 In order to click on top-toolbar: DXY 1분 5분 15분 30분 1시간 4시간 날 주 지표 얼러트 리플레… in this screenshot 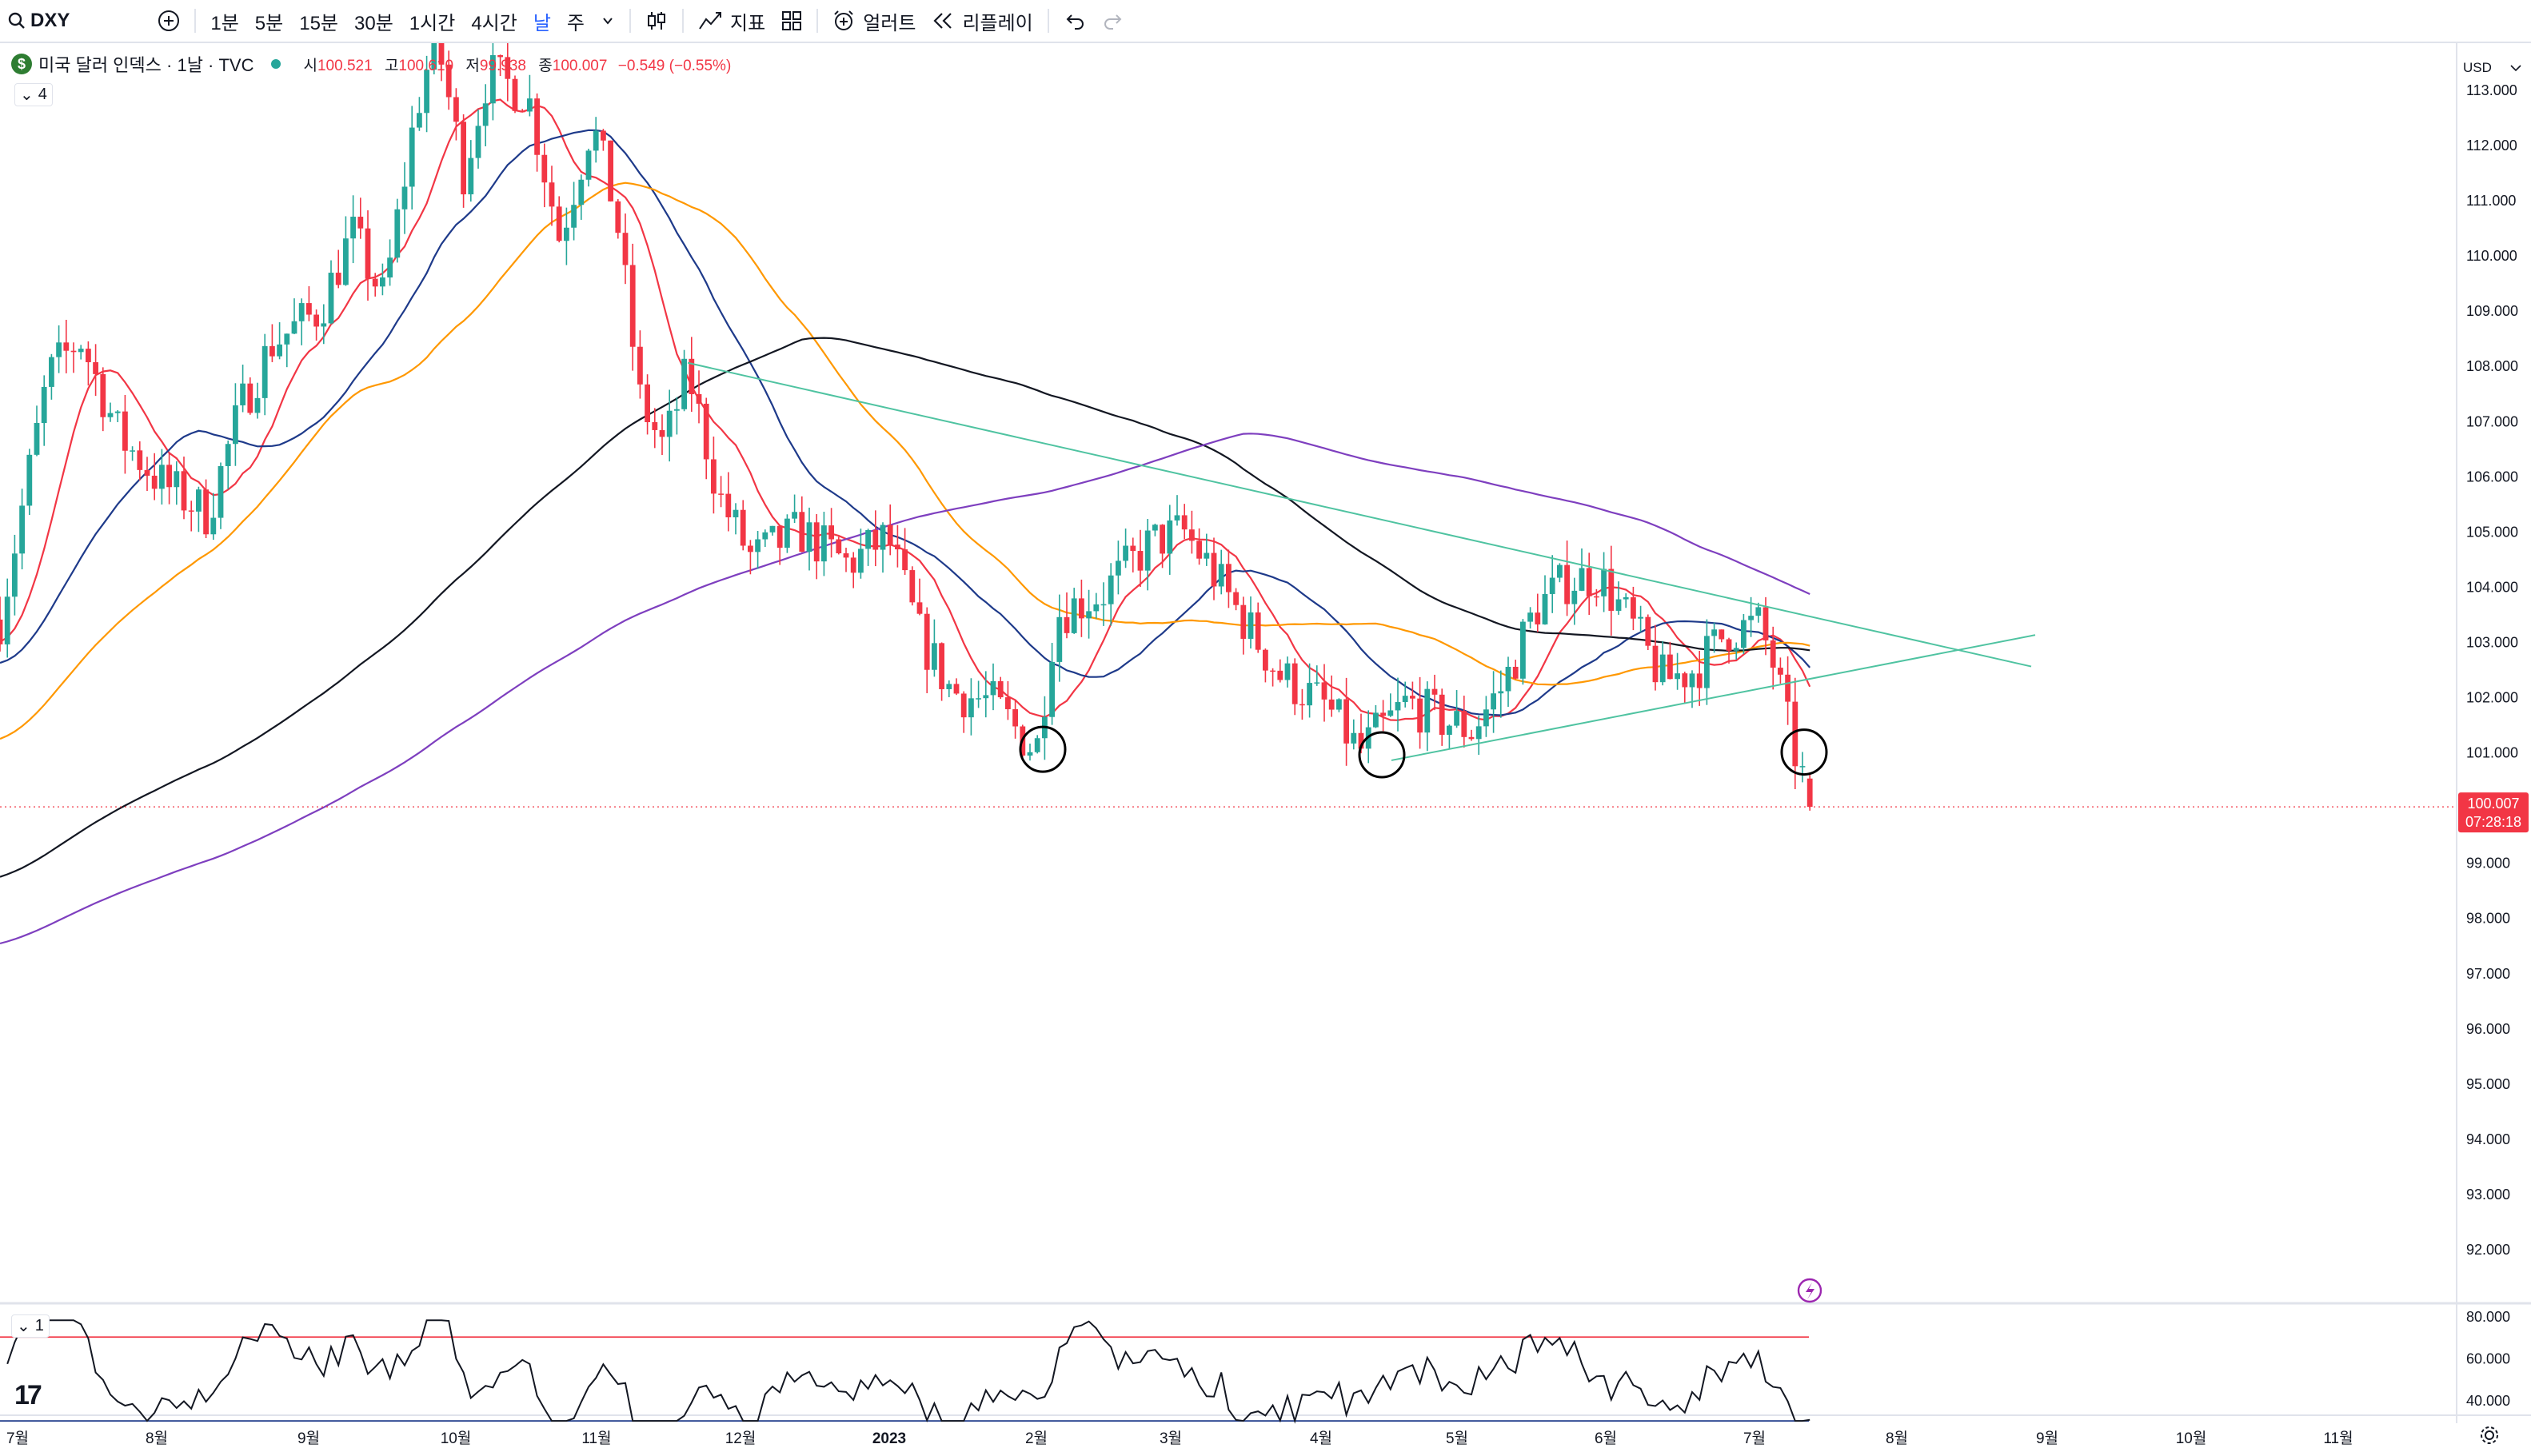, I will do `click(1265, 21)`.